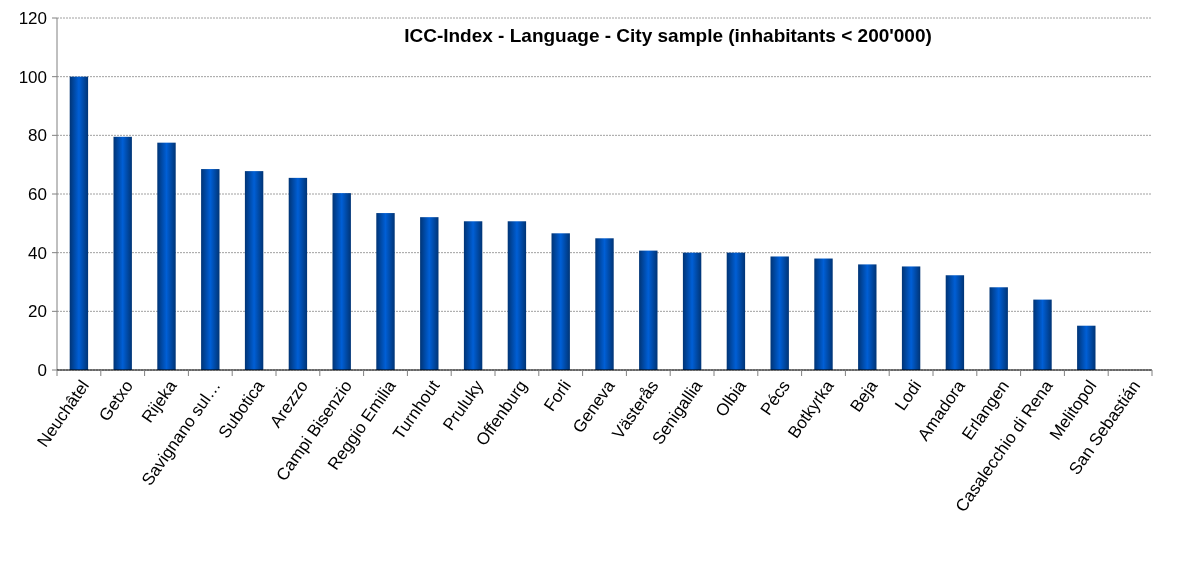 This screenshot has height=583, width=1185. I want to click on y-tick-label: 20, so click(37, 312).